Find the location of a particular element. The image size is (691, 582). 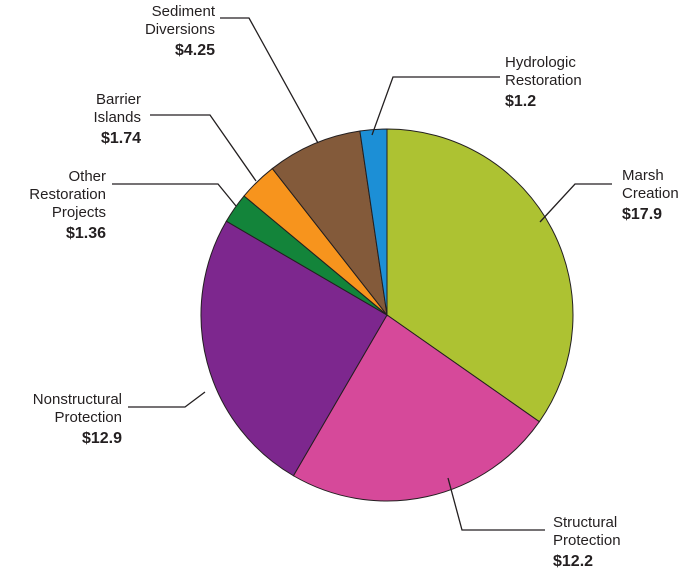

label-other-restoration-projects: Other Restoration Projects $1.36 is located at coordinates (67, 205).